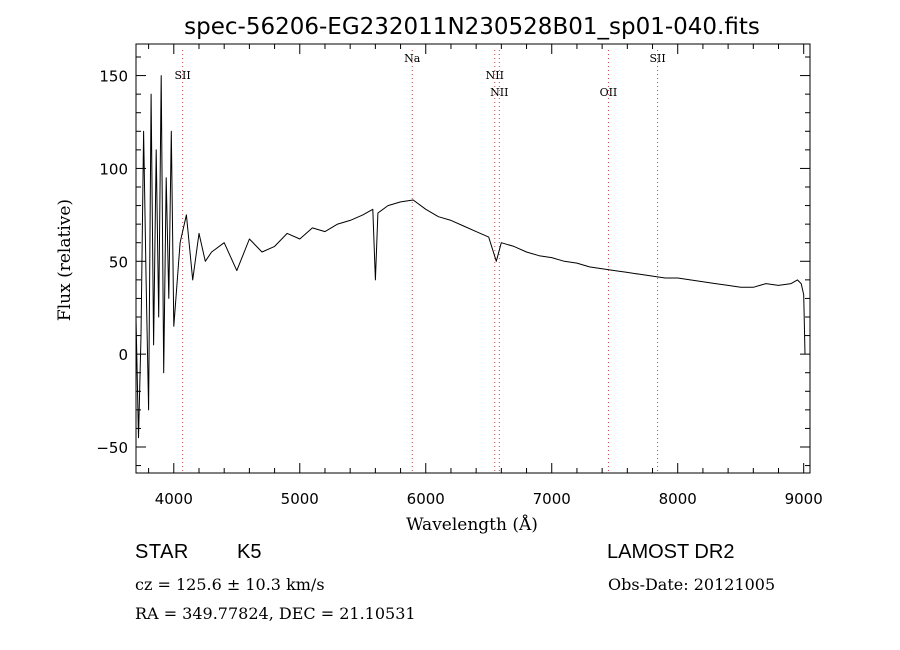 The height and width of the screenshot is (650, 900). I want to click on obs-date-label: Obs-Date: 20121005, so click(692, 584).